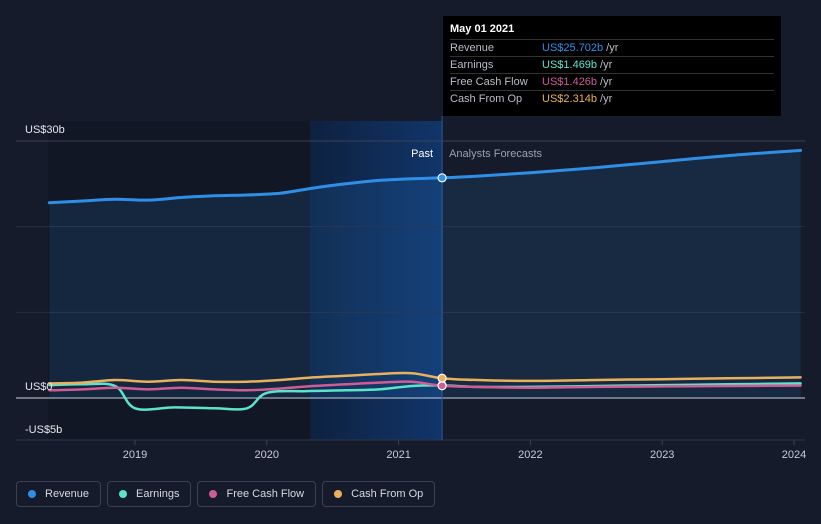 The width and height of the screenshot is (821, 524). Describe the element at coordinates (442, 378) in the screenshot. I see `cash-from-op-point` at that location.